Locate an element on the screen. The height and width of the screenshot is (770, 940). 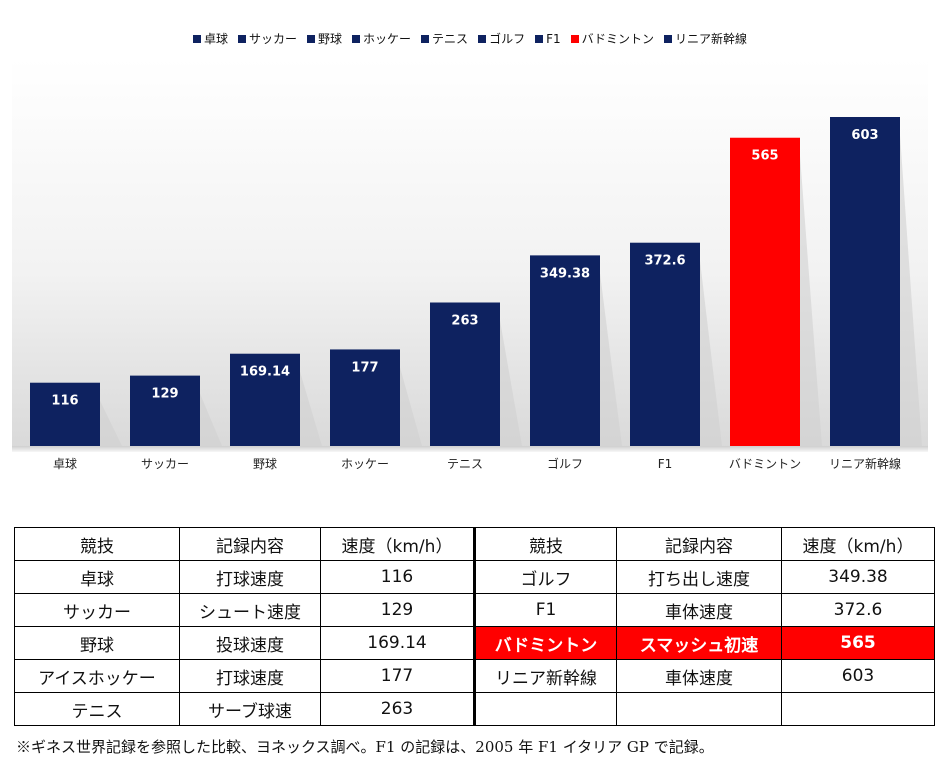
category-label: サッカー is located at coordinates (165, 464).